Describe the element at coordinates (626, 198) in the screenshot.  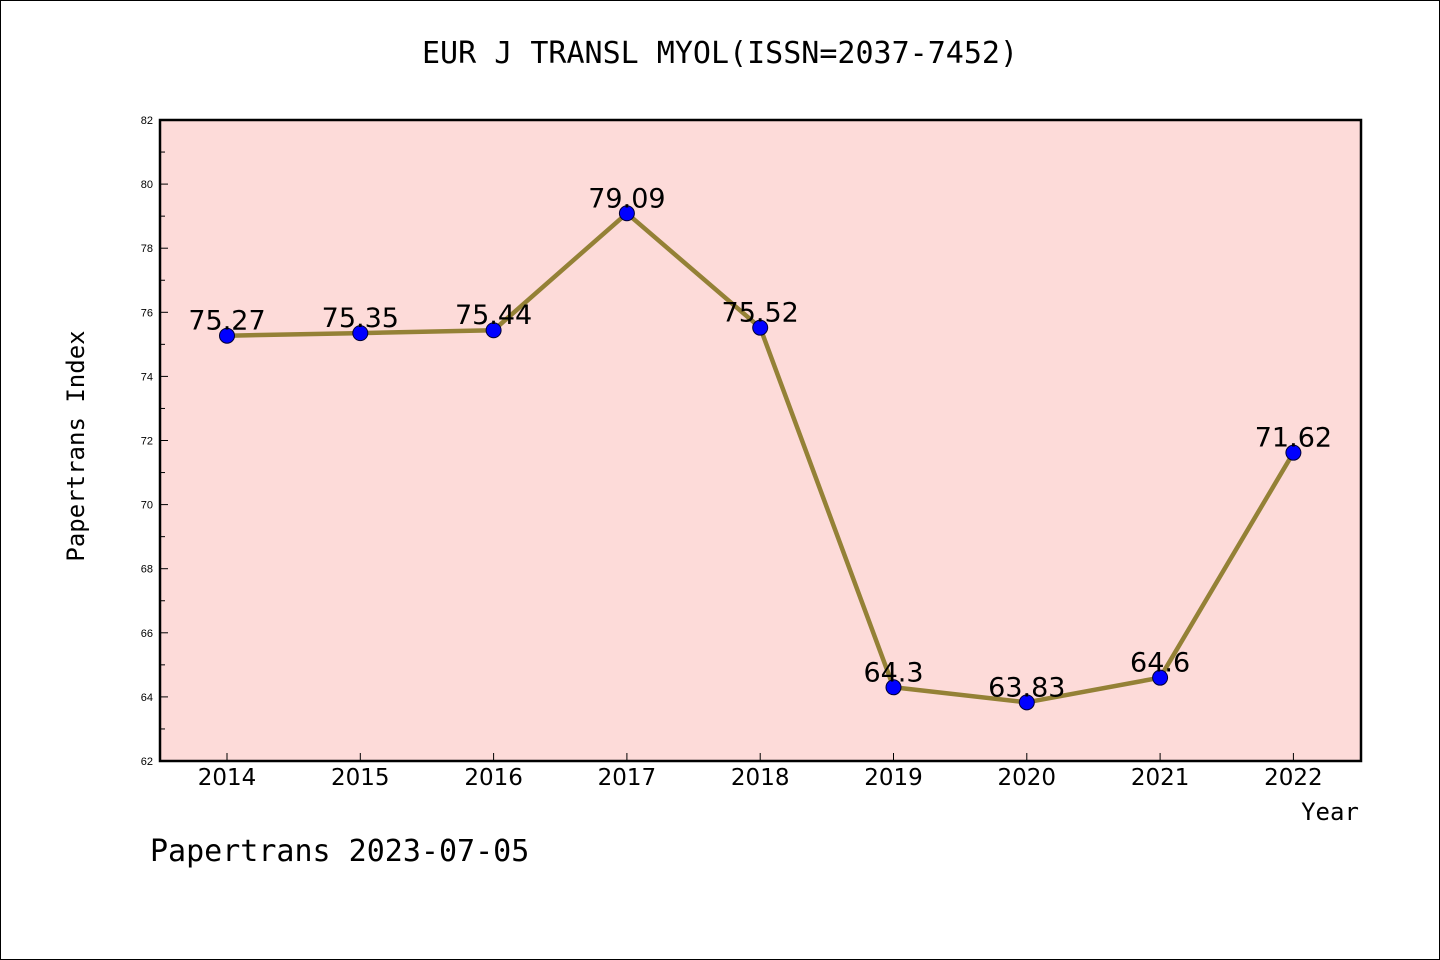
I see `data-label-2017: 79.09` at that location.